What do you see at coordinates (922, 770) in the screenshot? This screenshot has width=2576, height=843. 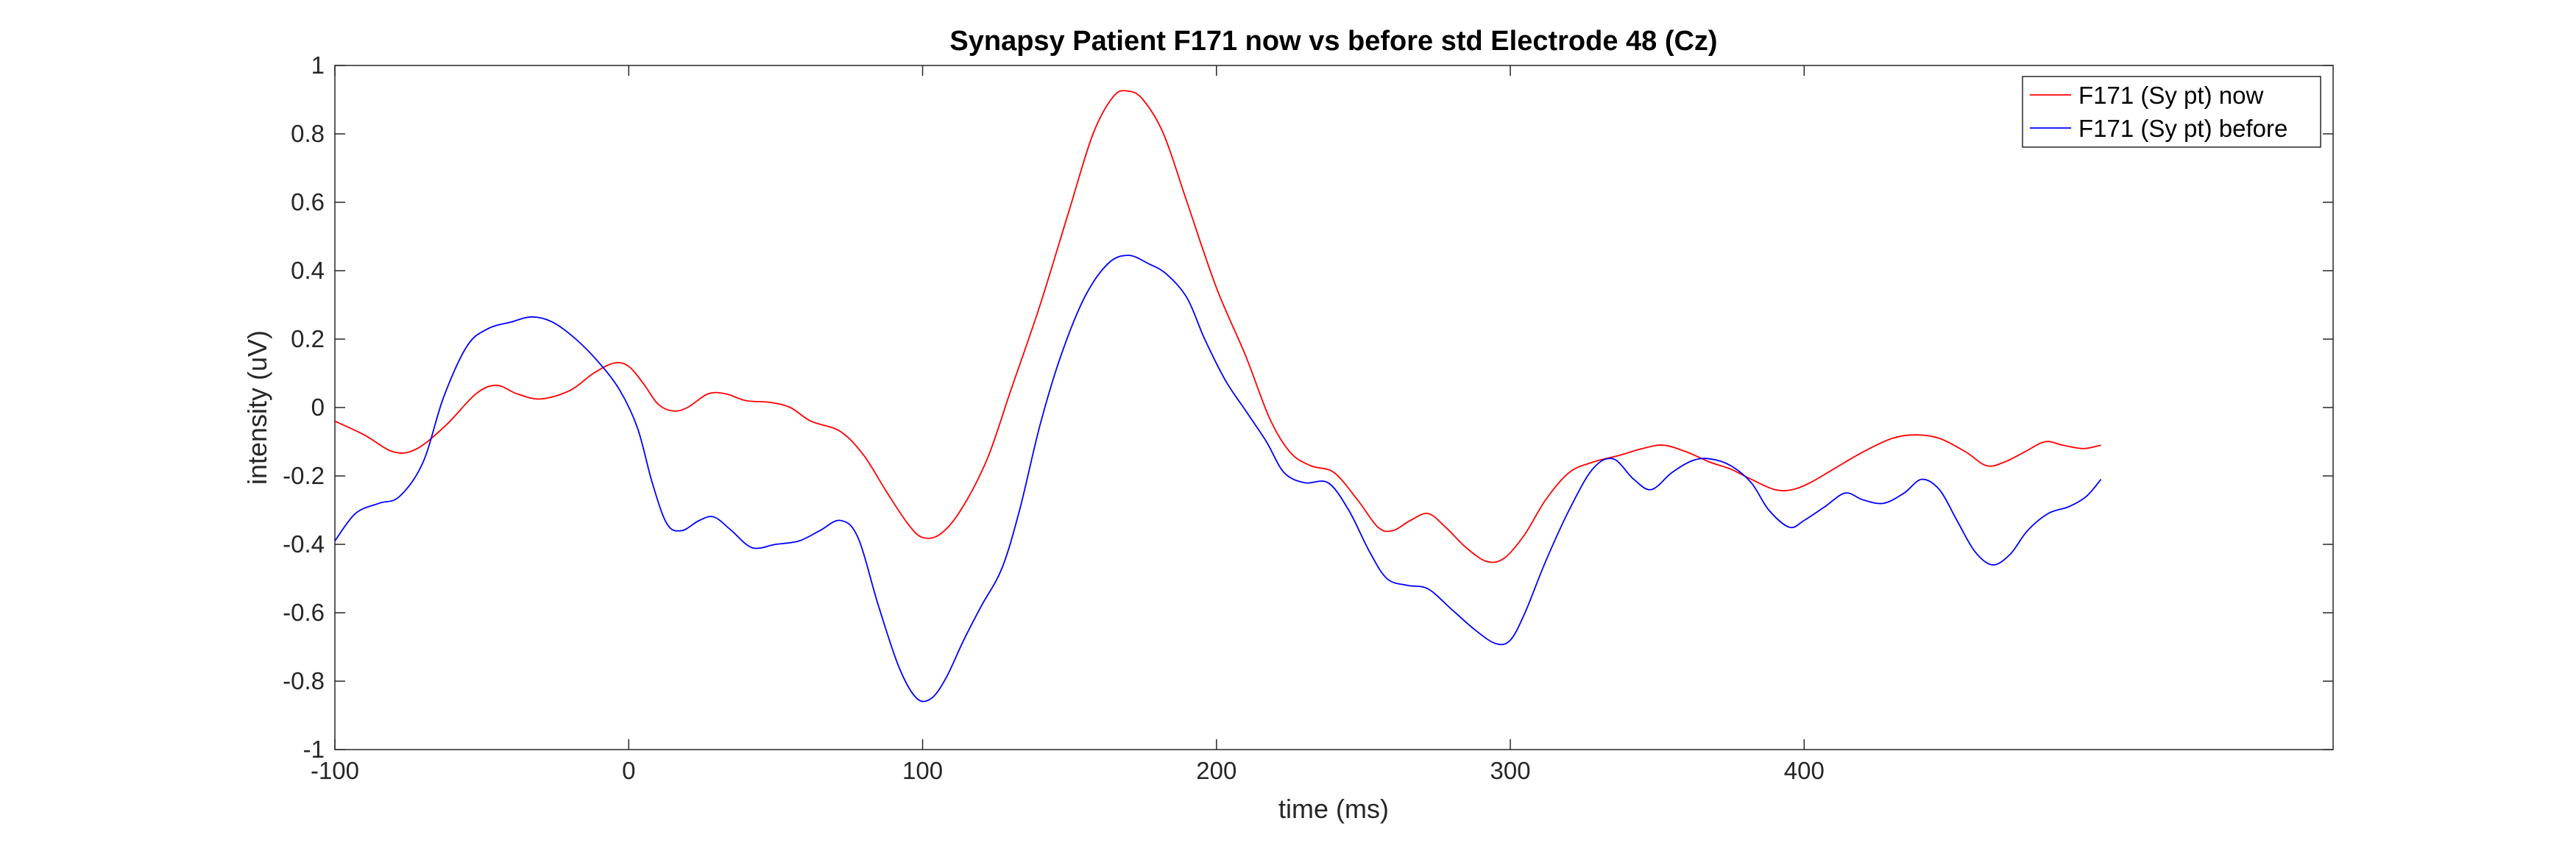 I see `x-tick-label: 100` at bounding box center [922, 770].